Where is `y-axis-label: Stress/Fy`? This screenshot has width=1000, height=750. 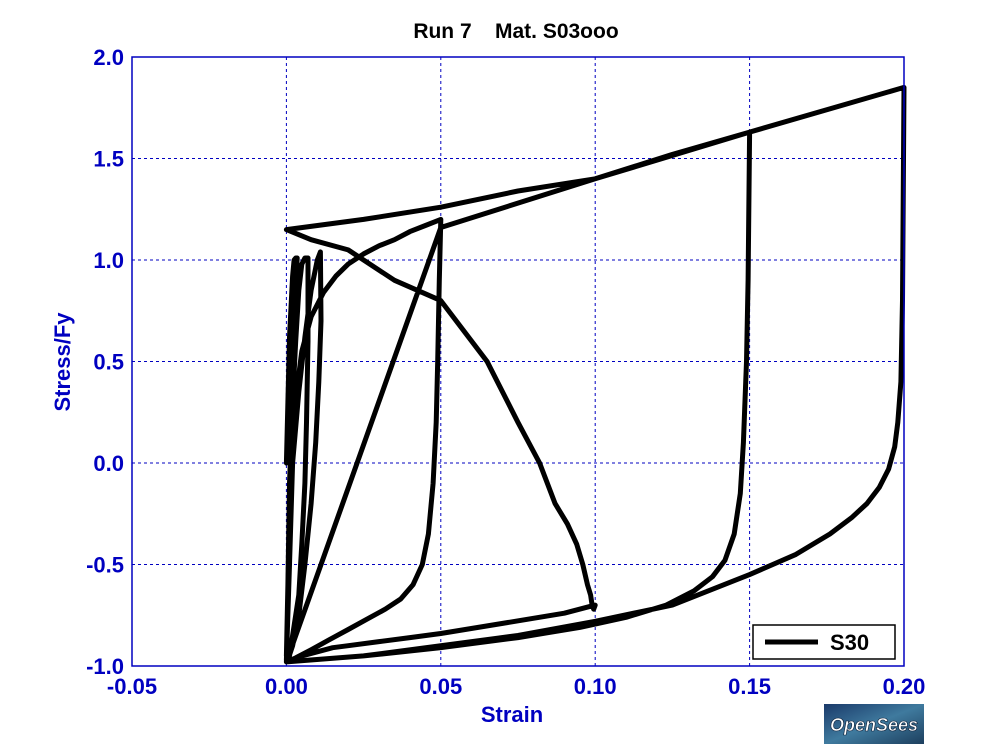
y-axis-label: Stress/Fy is located at coordinates (62, 362).